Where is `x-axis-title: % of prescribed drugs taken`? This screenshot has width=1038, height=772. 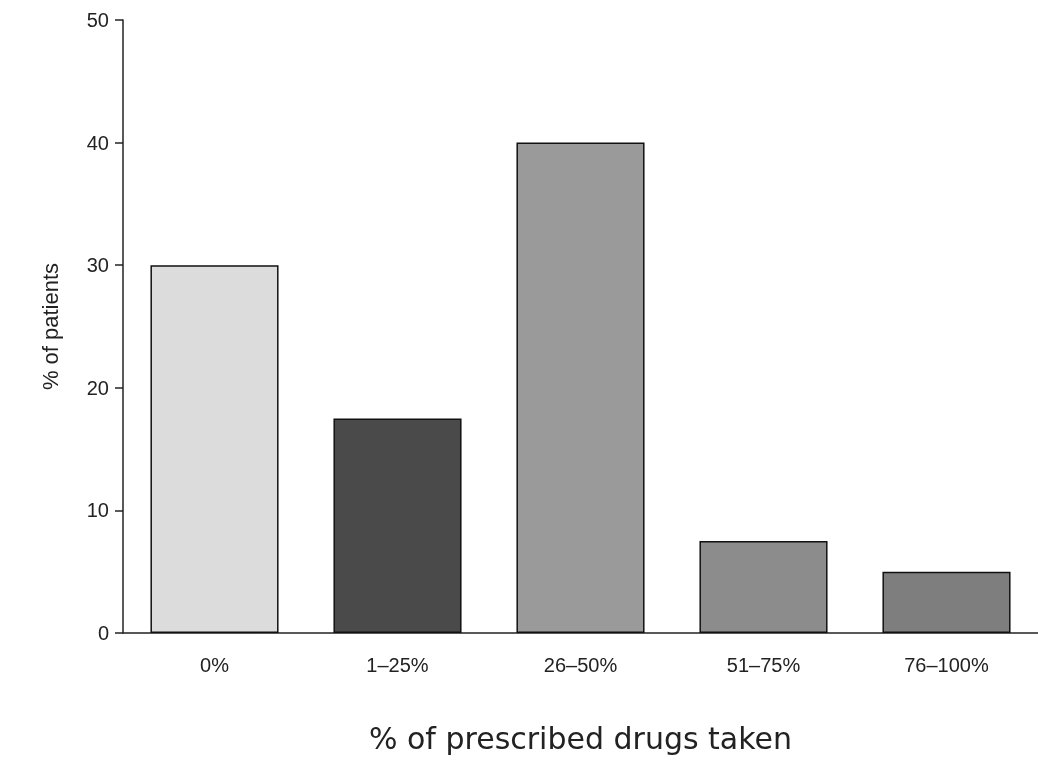
x-axis-title: % of prescribed drugs taken is located at coordinates (580, 738).